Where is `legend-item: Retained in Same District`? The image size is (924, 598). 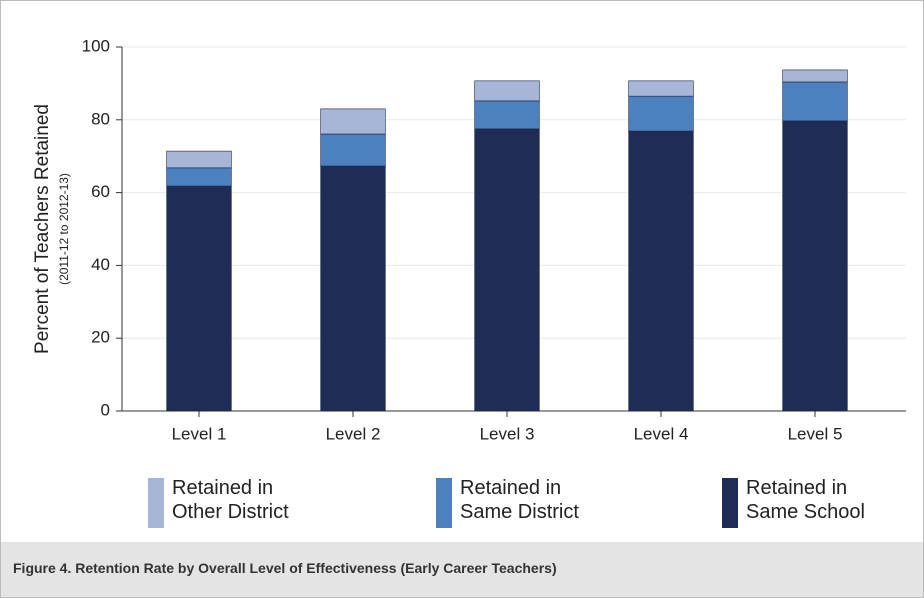
legend-item: Retained in Same District is located at coordinates (520, 502).